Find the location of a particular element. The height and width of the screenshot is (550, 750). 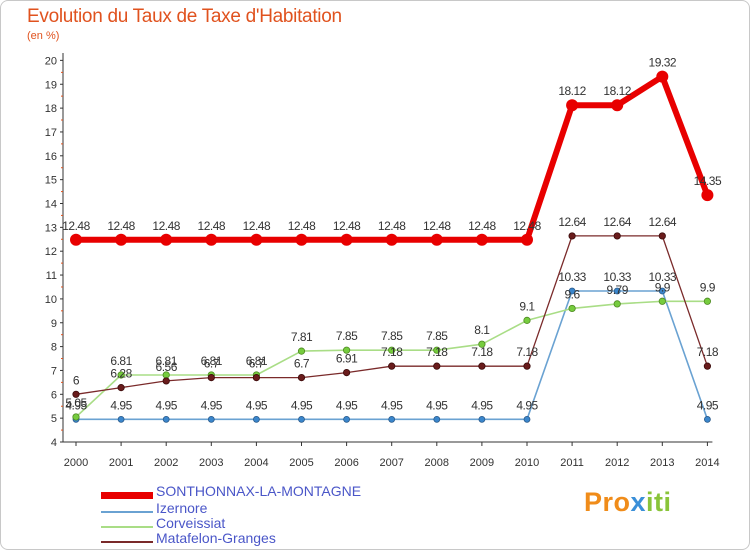

y-tick-label: 11 is located at coordinates (51, 276).